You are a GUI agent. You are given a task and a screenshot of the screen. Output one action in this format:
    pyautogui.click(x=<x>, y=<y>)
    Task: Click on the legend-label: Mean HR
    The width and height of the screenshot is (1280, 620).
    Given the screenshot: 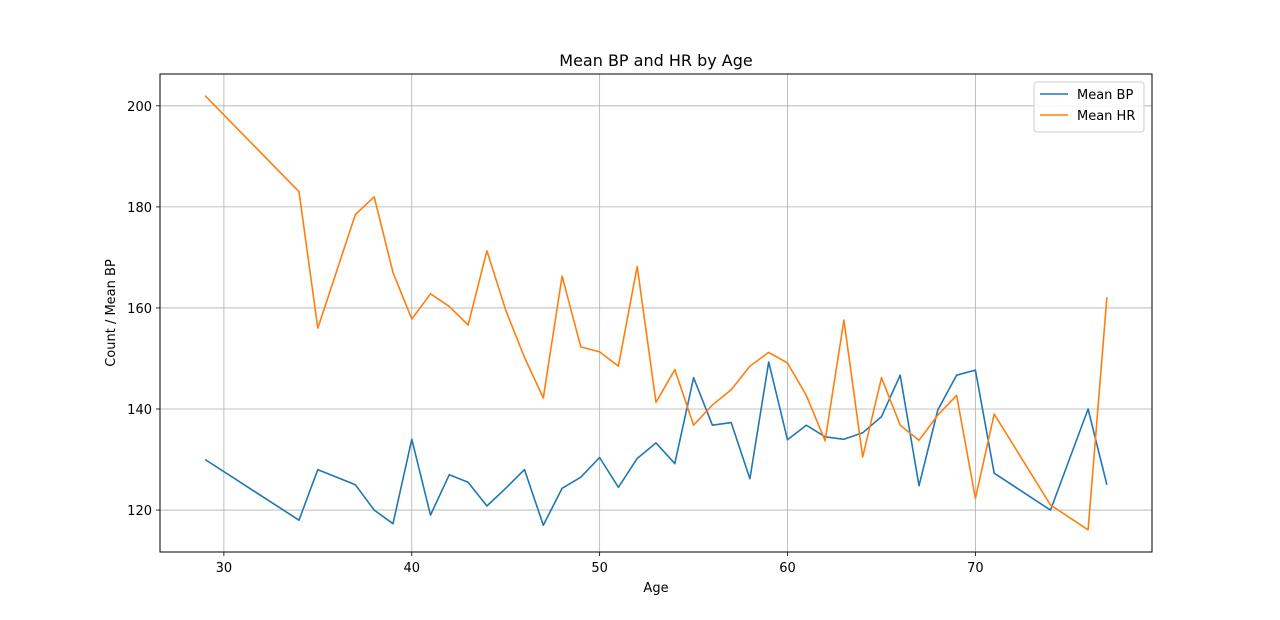 What is the action you would take?
    pyautogui.click(x=1106, y=116)
    